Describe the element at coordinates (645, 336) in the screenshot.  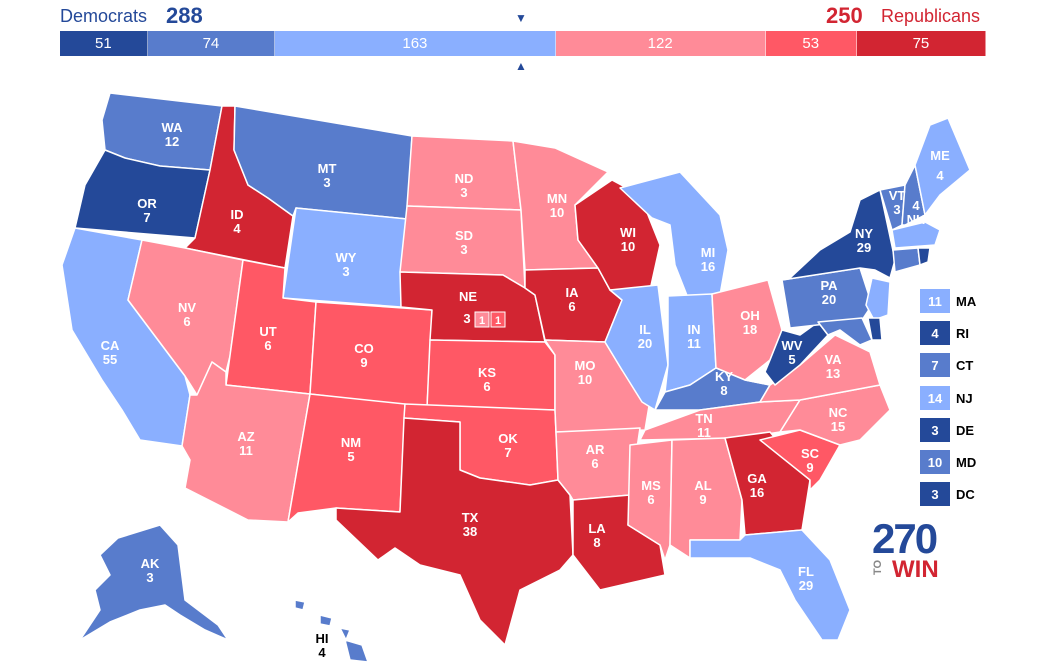
I see `label-IL: IL 20` at that location.